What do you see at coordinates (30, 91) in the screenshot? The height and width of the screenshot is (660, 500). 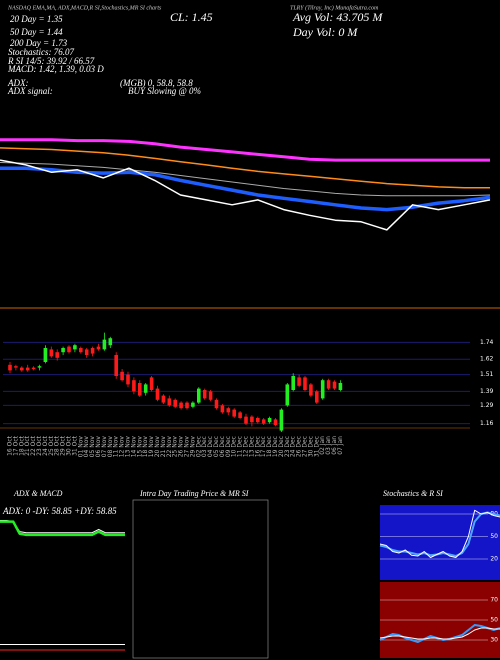 I see `annotation: ADX signal:` at bounding box center [30, 91].